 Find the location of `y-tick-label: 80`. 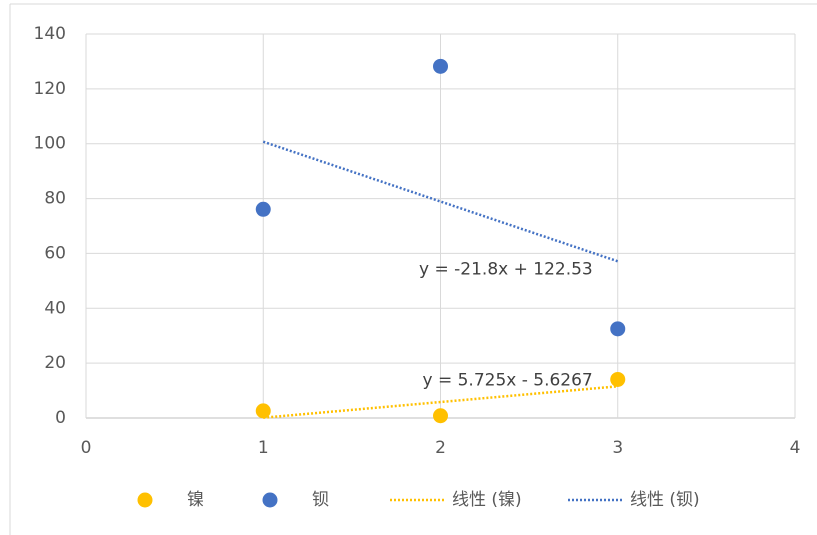

y-tick-label: 80 is located at coordinates (55, 199).